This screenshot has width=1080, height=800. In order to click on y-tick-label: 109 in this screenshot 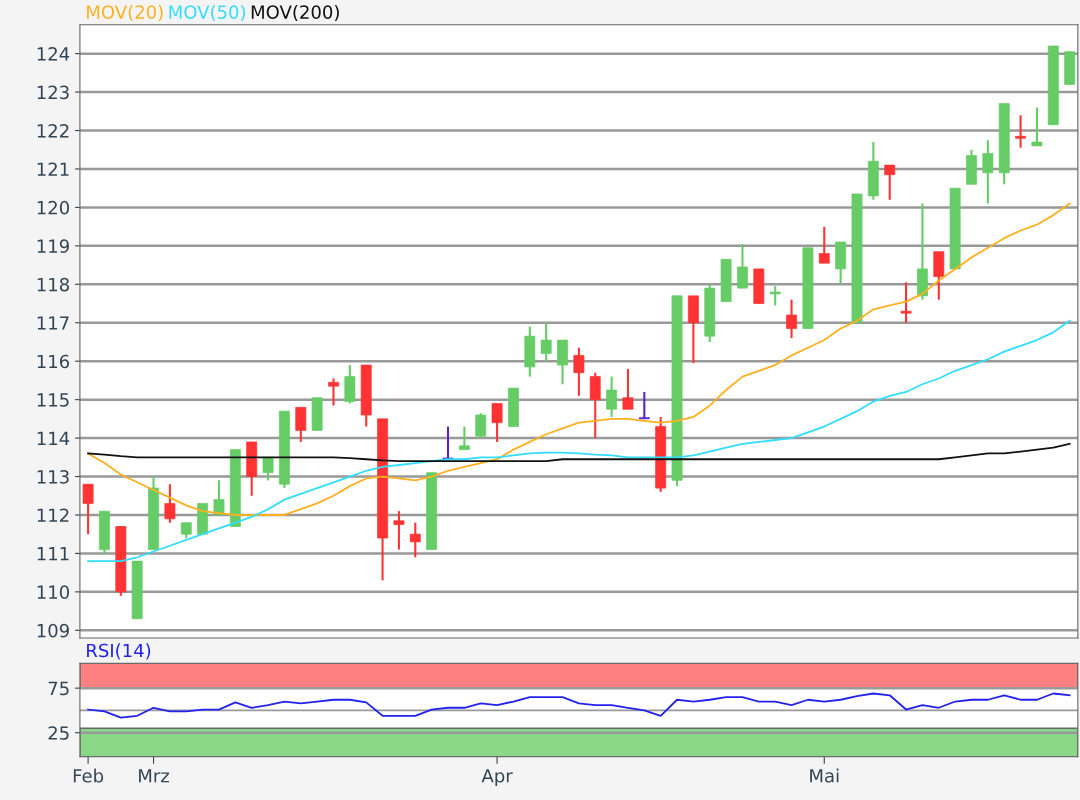, I will do `click(53, 630)`.